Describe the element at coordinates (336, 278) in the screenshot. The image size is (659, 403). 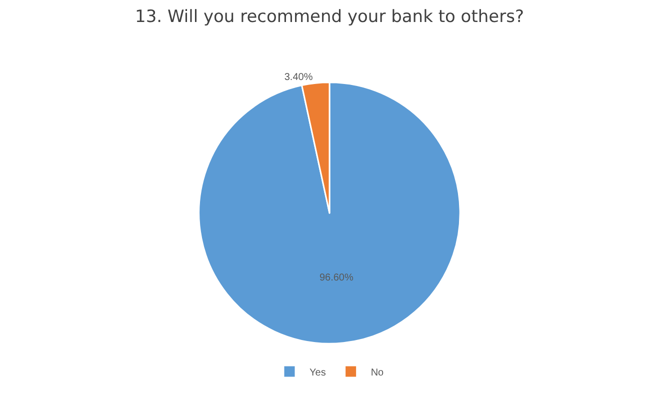
I see `data-label: 96.60%` at that location.